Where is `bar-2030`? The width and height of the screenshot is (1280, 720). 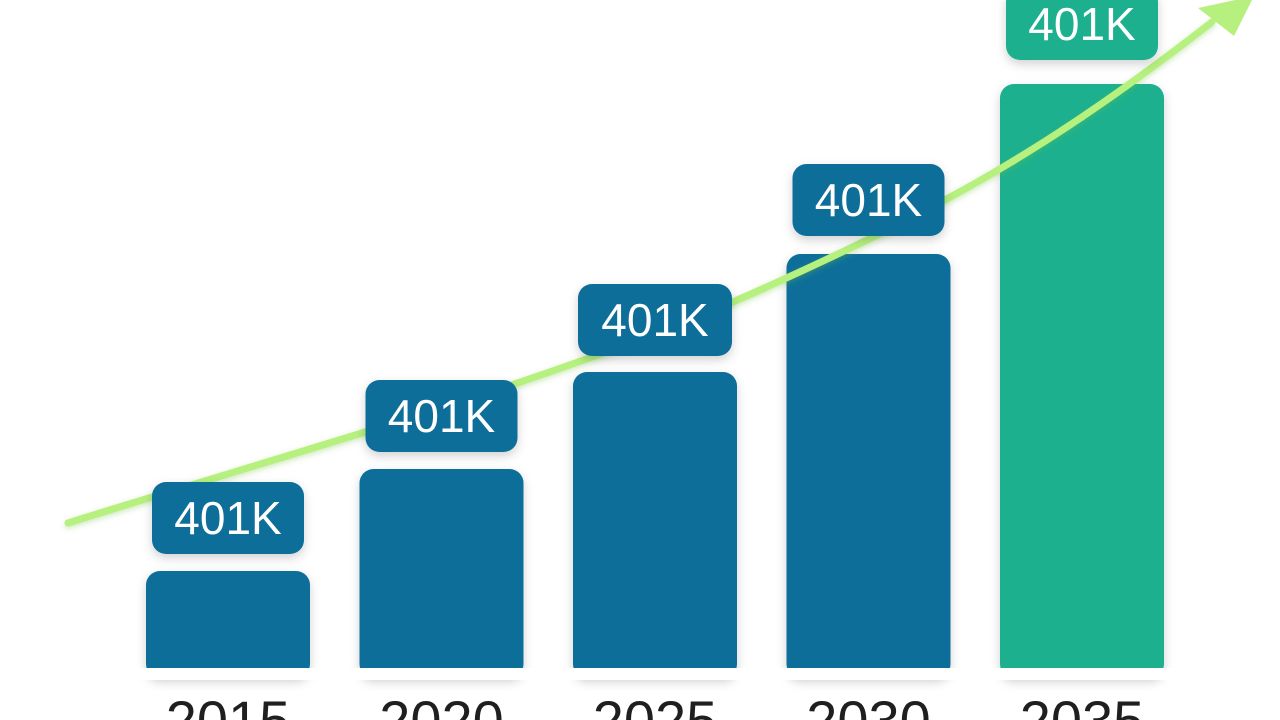 bar-2030 is located at coordinates (868, 466).